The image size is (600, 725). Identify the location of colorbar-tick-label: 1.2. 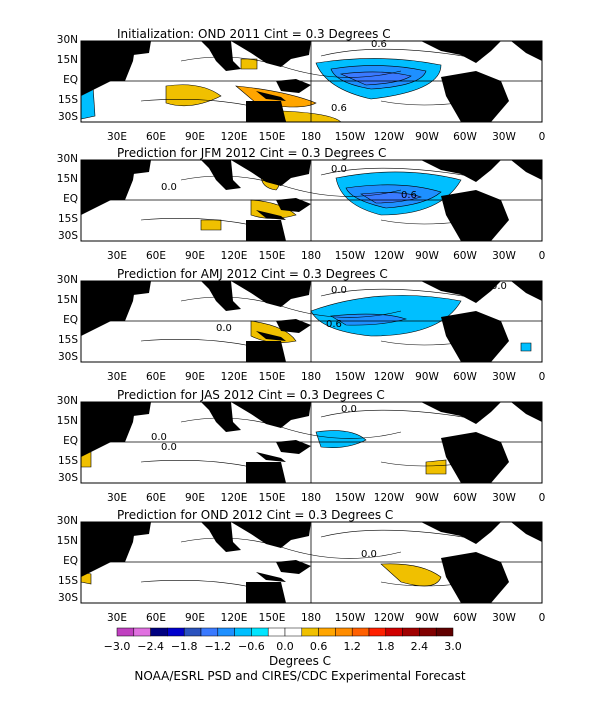
(352, 646).